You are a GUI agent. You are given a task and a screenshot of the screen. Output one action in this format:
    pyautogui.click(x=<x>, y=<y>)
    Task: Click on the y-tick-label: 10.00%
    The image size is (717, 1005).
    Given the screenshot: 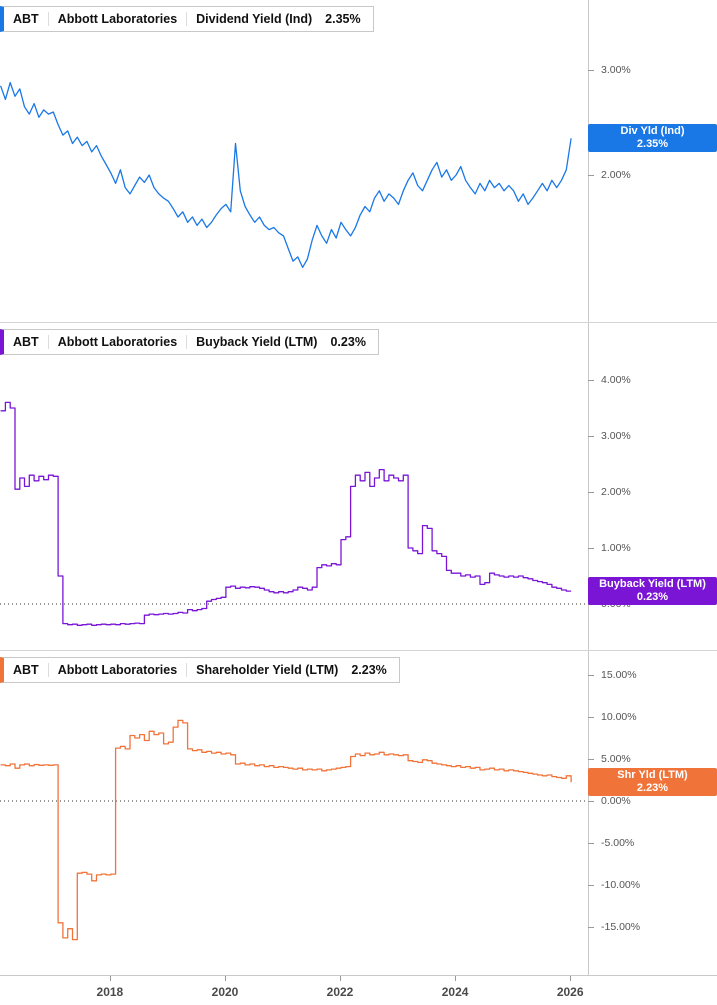 What is the action you would take?
    pyautogui.click(x=619, y=717)
    